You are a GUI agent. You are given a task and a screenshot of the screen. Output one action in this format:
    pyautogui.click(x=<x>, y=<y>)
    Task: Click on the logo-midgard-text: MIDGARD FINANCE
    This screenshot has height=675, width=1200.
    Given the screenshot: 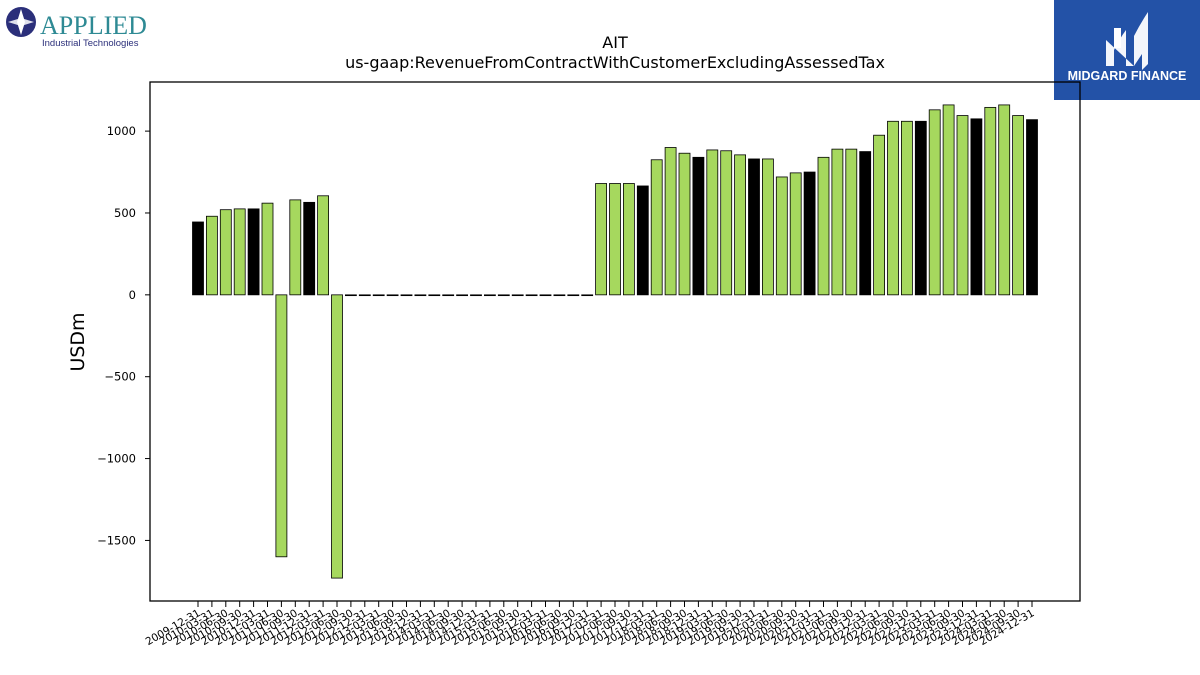 What is the action you would take?
    pyautogui.click(x=1127, y=76)
    